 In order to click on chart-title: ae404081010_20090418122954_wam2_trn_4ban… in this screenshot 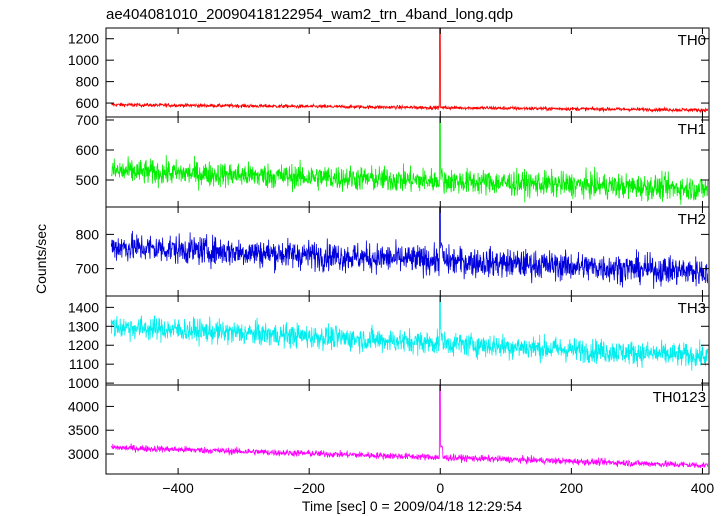, I will do `click(309, 14)`.